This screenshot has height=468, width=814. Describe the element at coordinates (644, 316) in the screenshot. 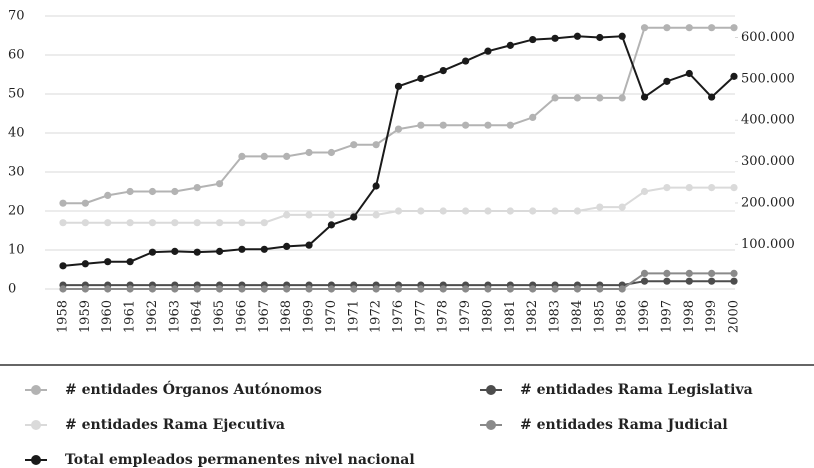

I see `x-tick-label: 1996` at that location.